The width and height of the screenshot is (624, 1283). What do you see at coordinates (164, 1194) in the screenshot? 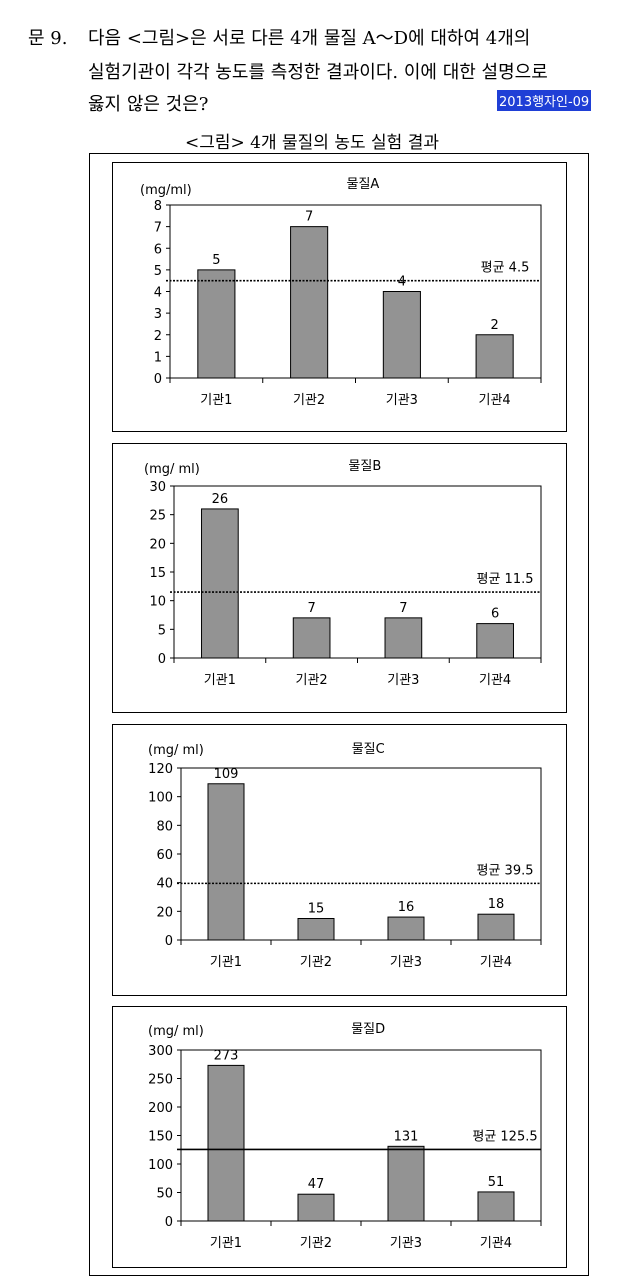
I see `y-tick-label: 50` at bounding box center [164, 1194].